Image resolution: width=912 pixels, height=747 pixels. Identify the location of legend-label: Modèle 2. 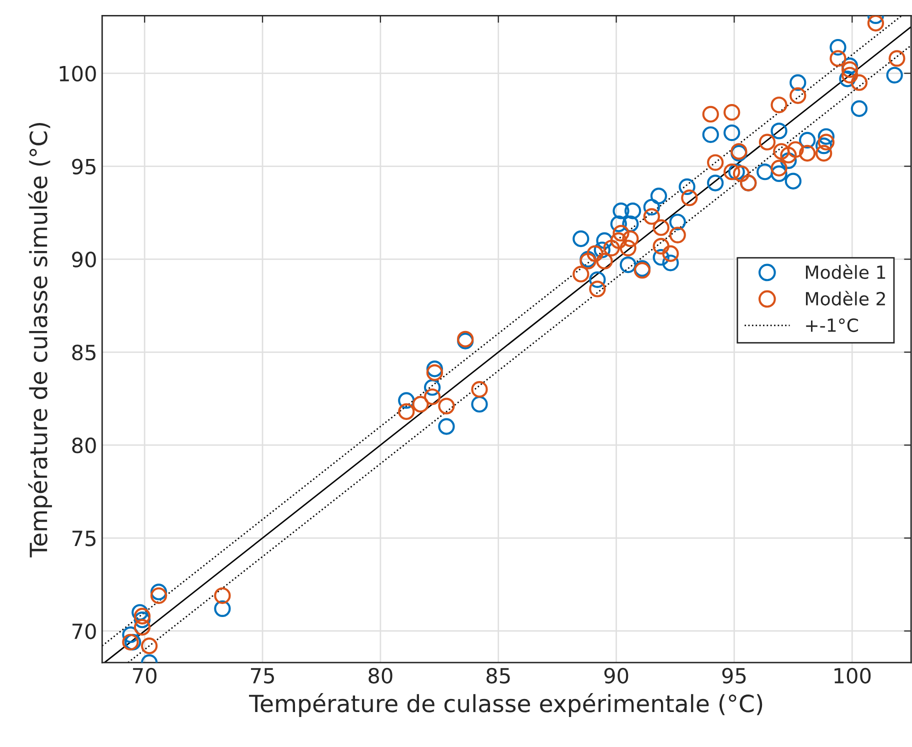
(845, 298).